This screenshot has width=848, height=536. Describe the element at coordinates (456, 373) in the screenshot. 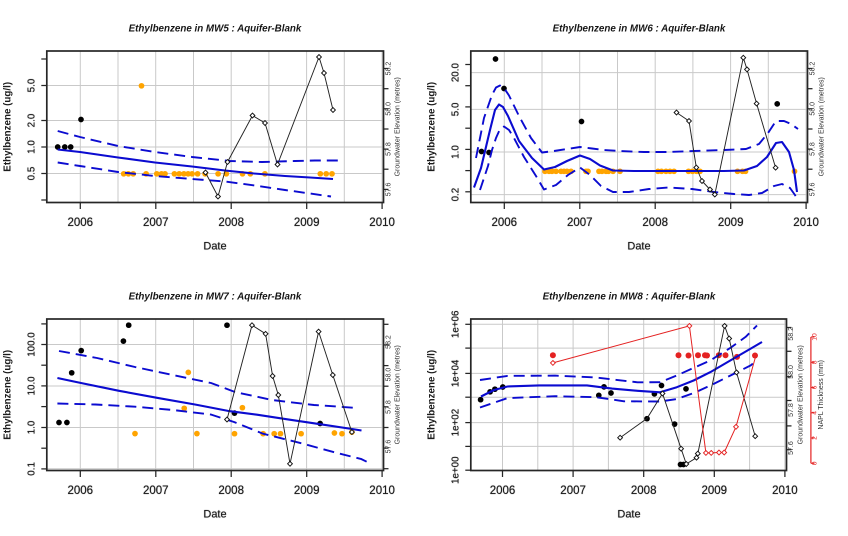

I see `svg-text: 1e+04` at that location.